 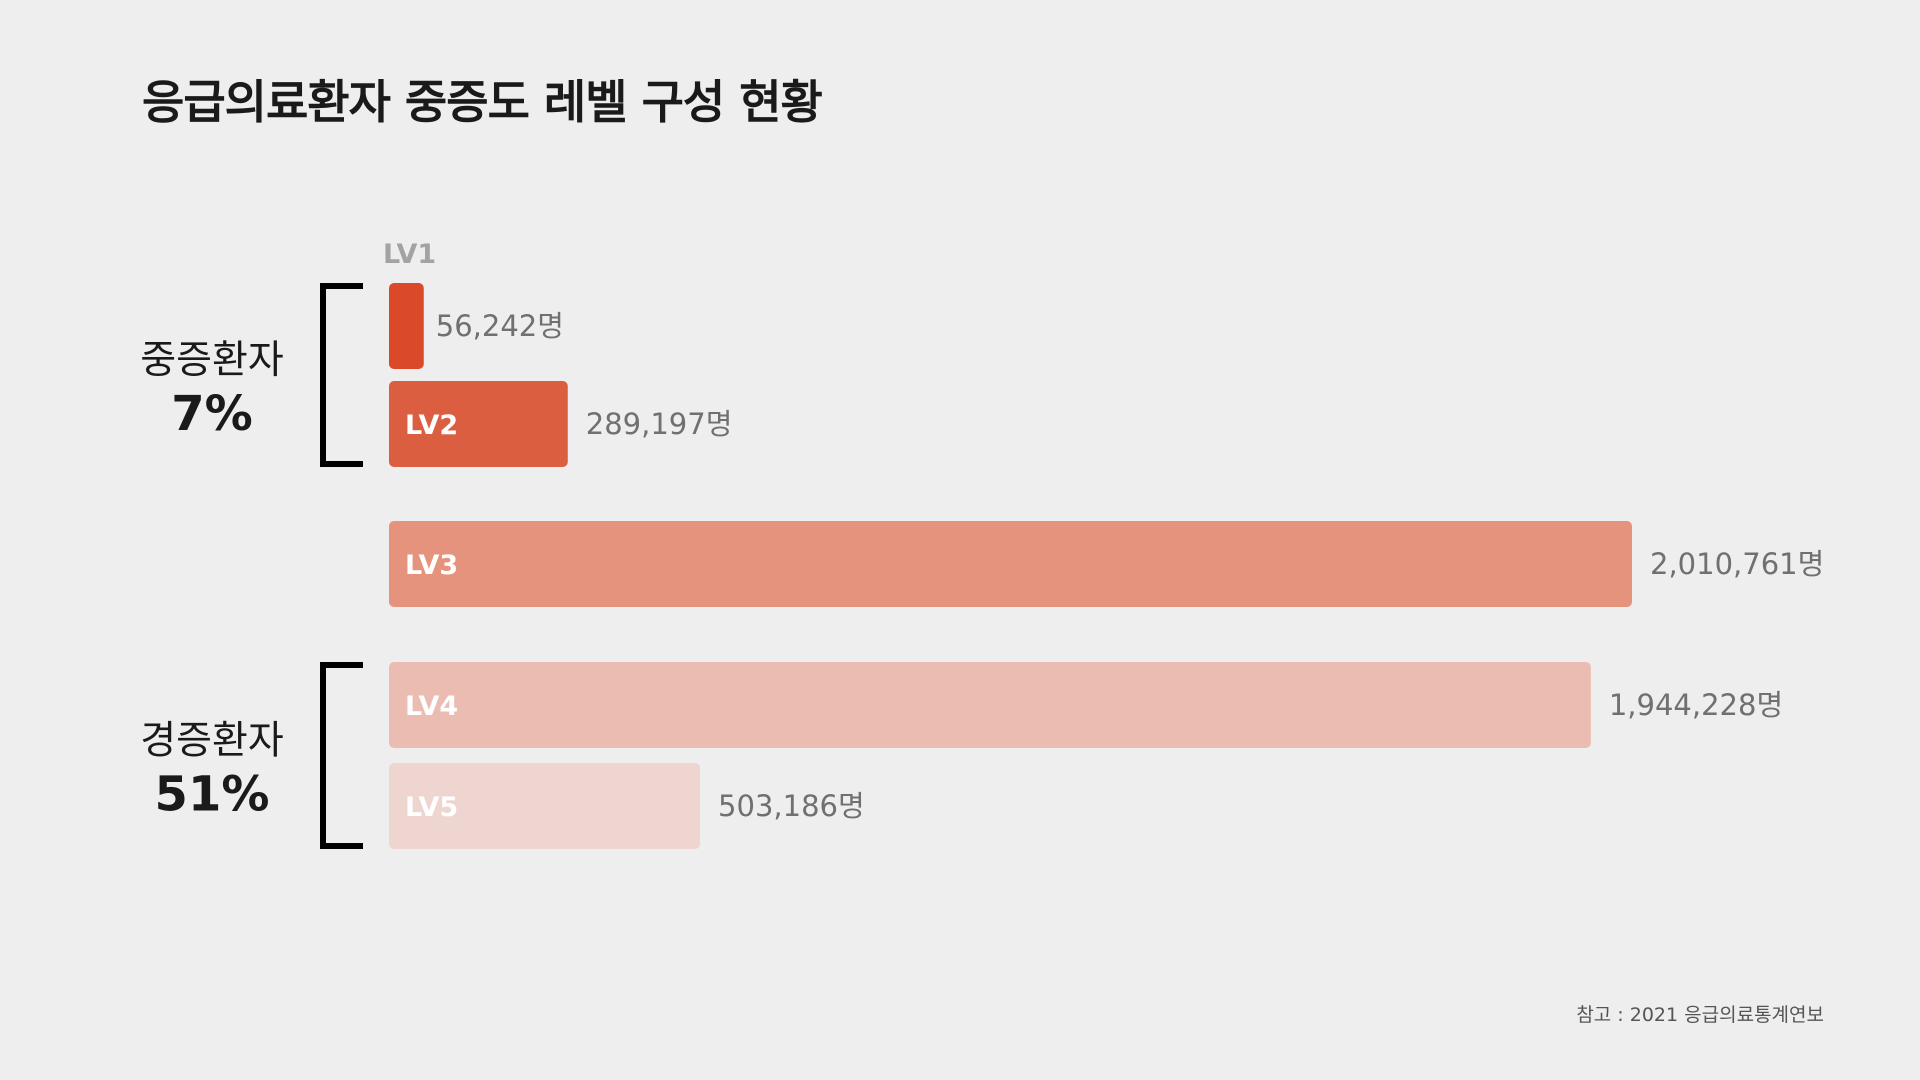 What do you see at coordinates (1696, 705) in the screenshot?
I see `value-label-lv4: 1,944,228명` at bounding box center [1696, 705].